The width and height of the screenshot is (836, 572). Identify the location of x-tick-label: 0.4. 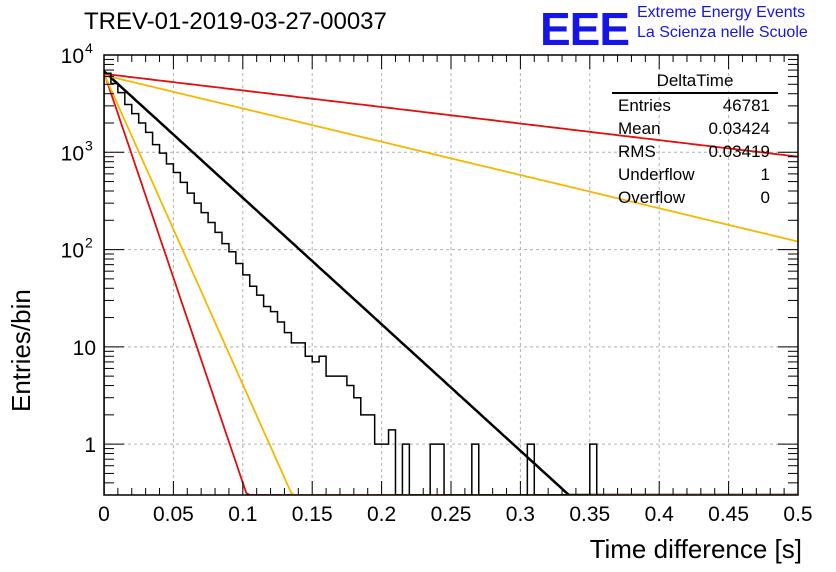
(660, 514).